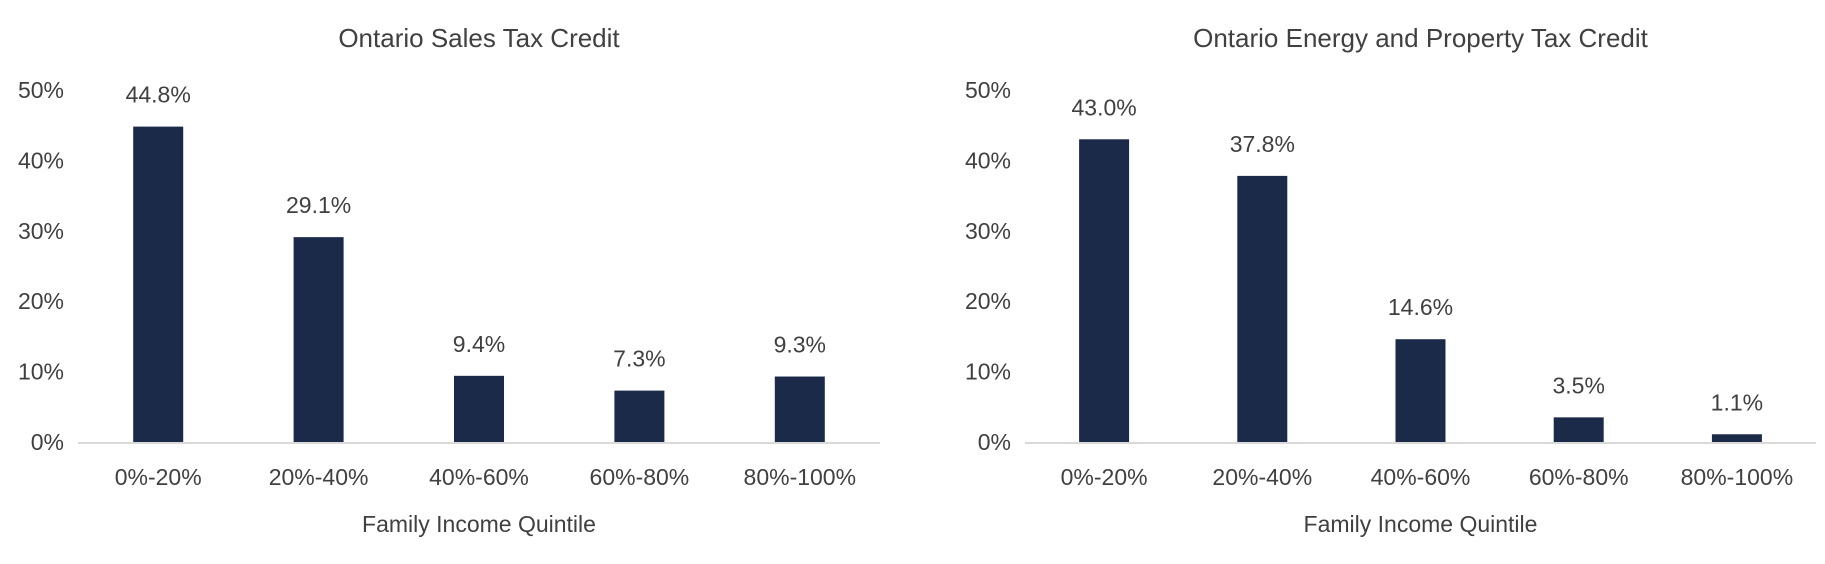 The image size is (1825, 564). I want to click on data-label: 29.1%, so click(318, 205).